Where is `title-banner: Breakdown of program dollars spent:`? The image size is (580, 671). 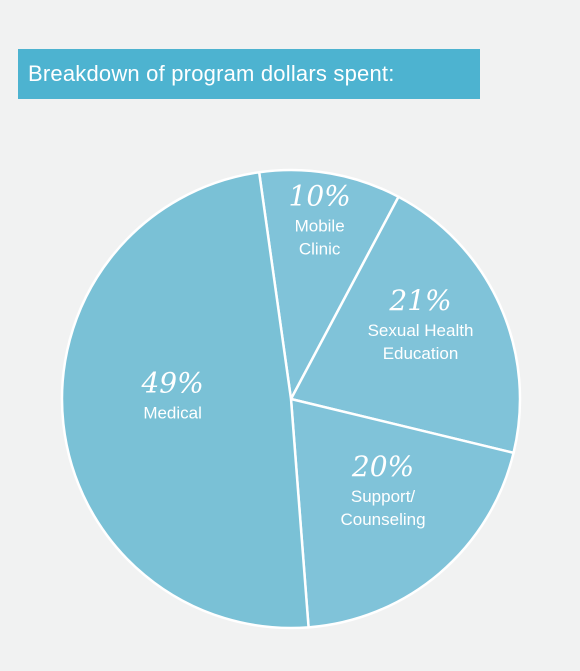
title-banner: Breakdown of program dollars spent: is located at coordinates (249, 74).